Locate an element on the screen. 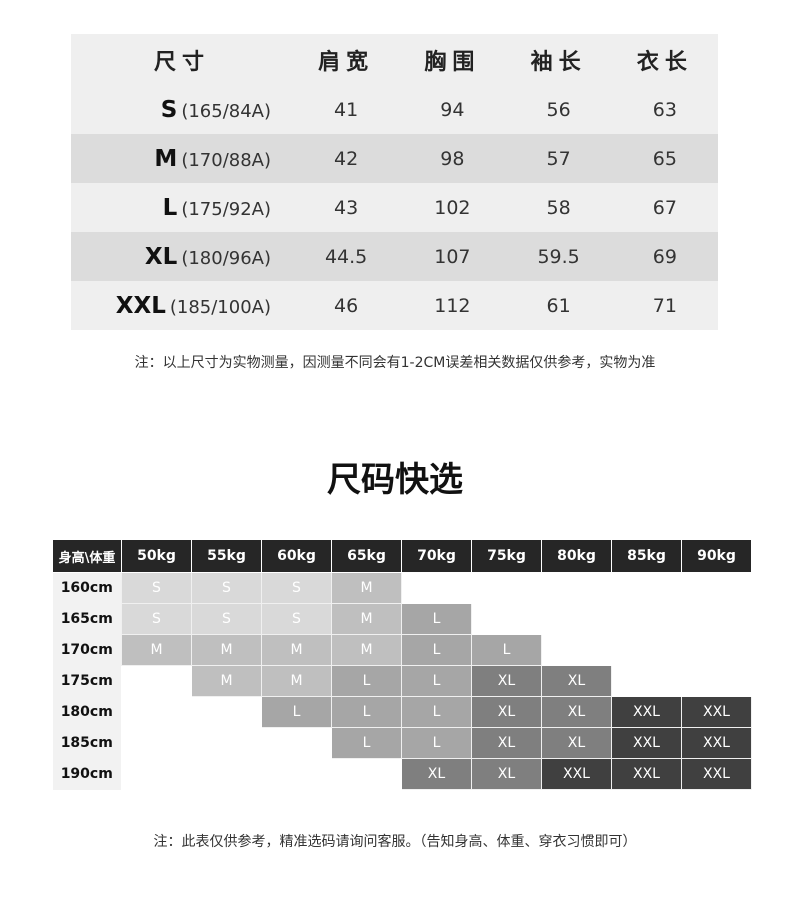  weight-header: 85kg is located at coordinates (646, 556).